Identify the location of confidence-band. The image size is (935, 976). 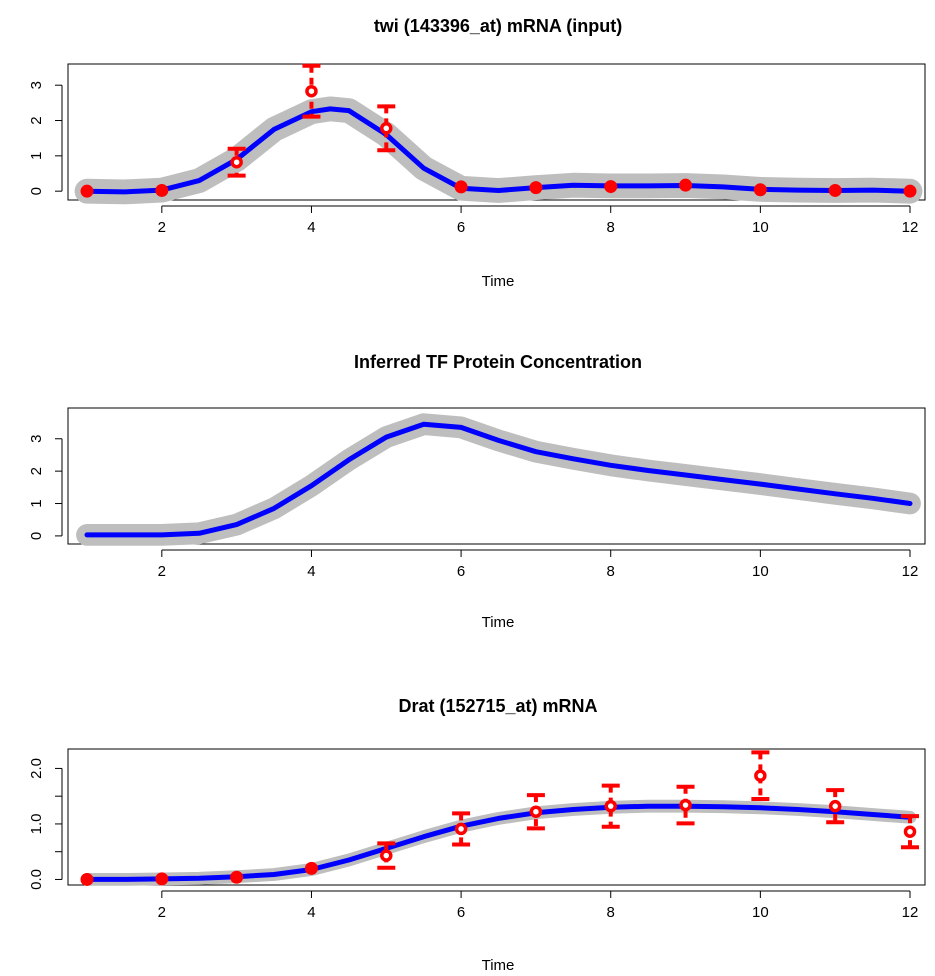
(498, 150).